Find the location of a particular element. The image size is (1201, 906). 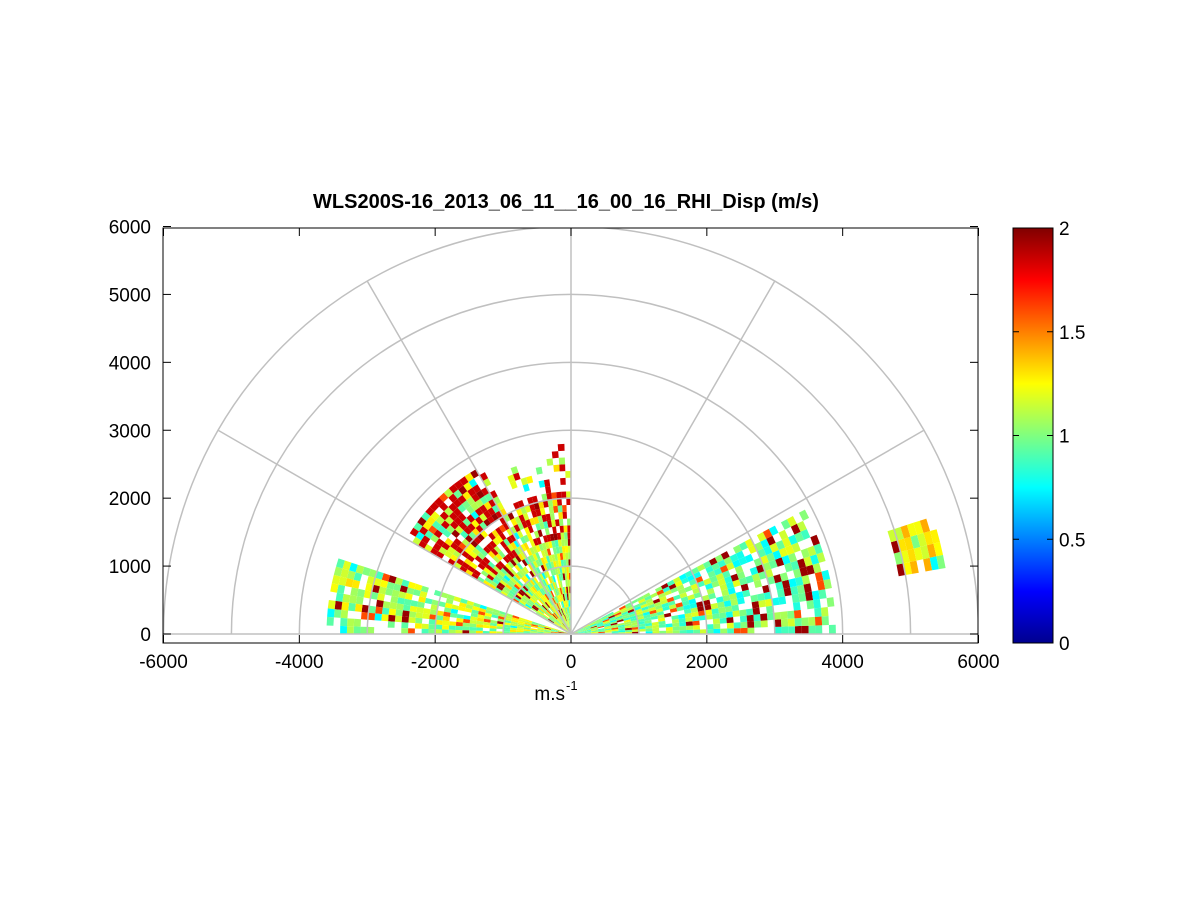

y-tick-label: 0 is located at coordinates (145, 635).